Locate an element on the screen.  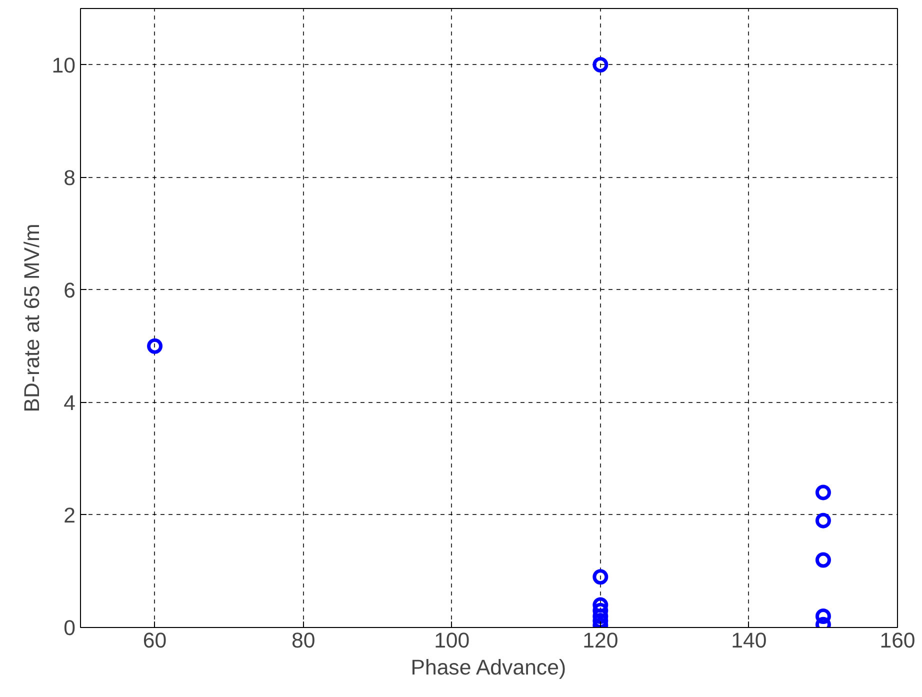
x-tick-label: 140 is located at coordinates (749, 640).